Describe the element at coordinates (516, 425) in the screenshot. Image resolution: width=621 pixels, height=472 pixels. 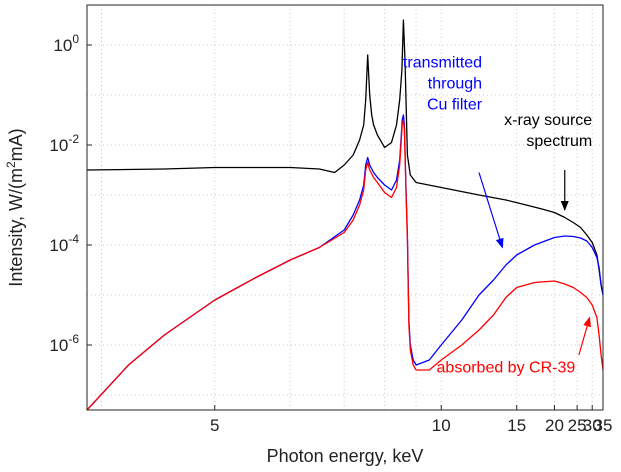
I see `x-tick-label-15: 15` at that location.